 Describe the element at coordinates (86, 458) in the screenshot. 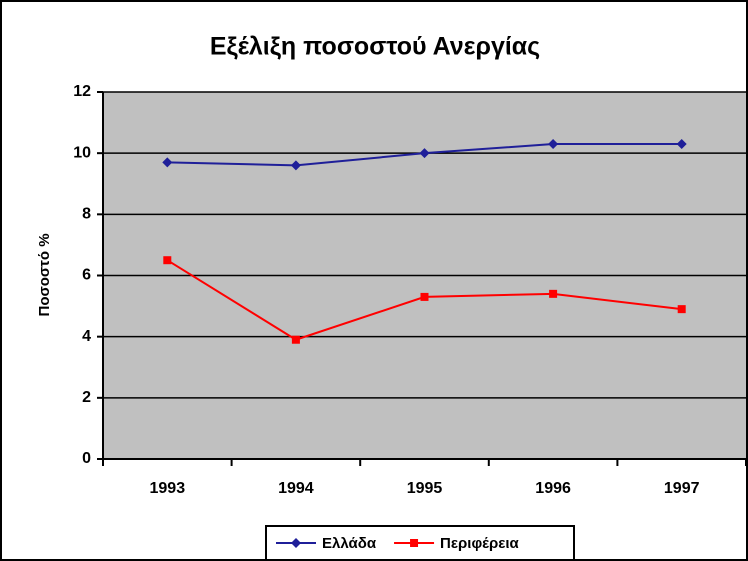

I see `y-tick-label: 0` at that location.